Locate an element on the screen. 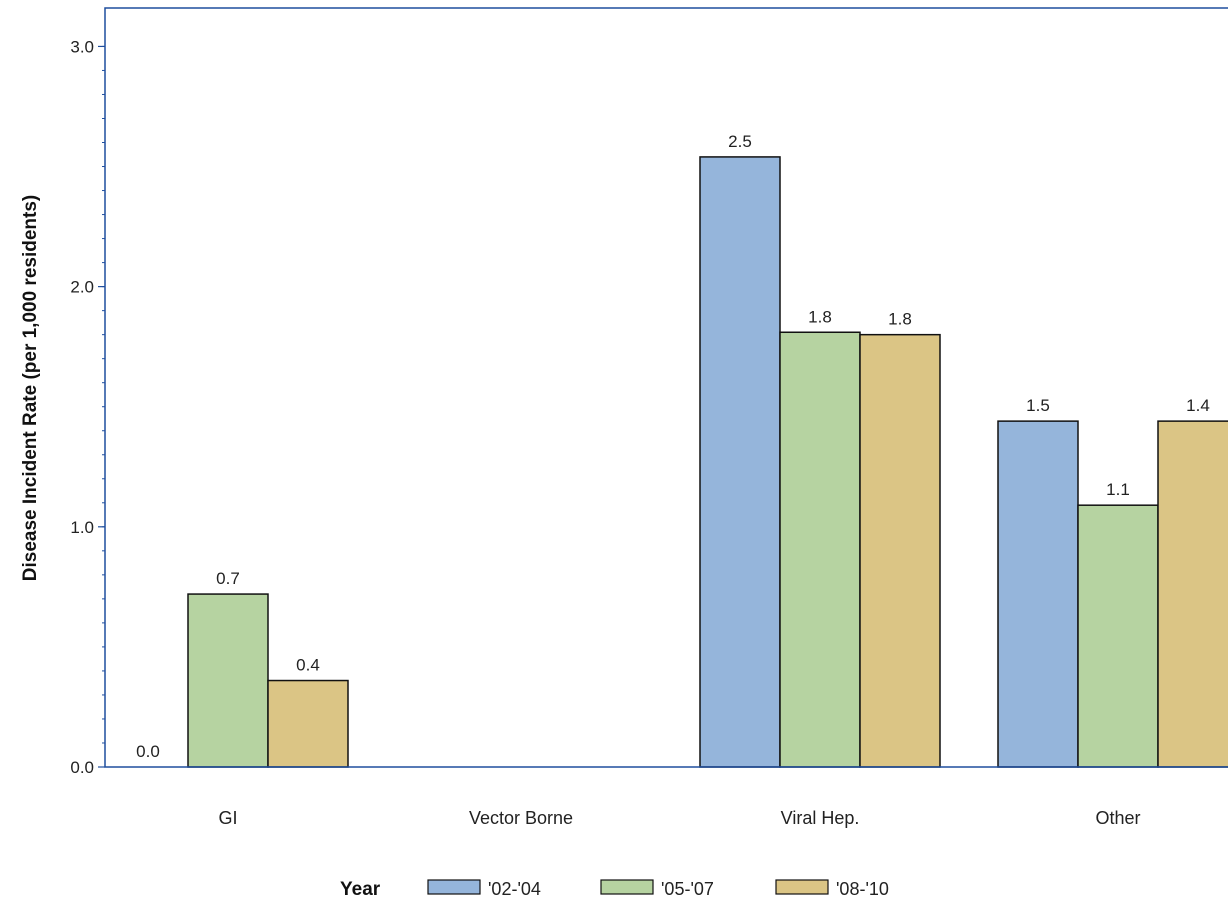  data-label: 1.5 is located at coordinates (1038, 405).